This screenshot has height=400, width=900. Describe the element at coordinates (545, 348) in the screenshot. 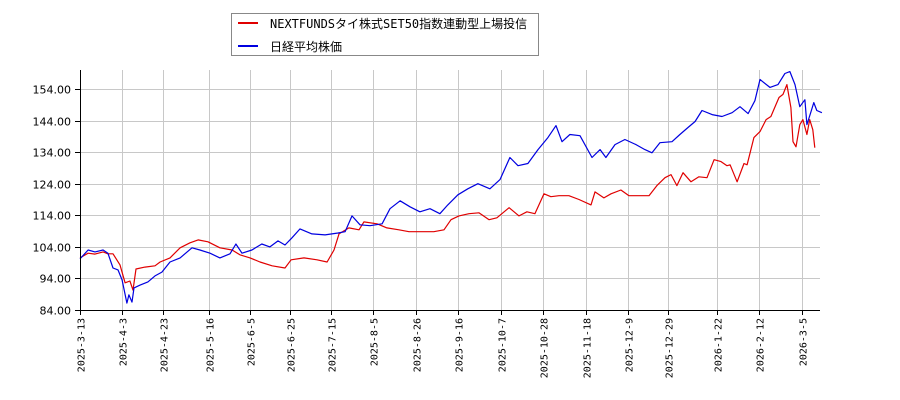

I see `x-tick-label: 2025-10-28` at that location.